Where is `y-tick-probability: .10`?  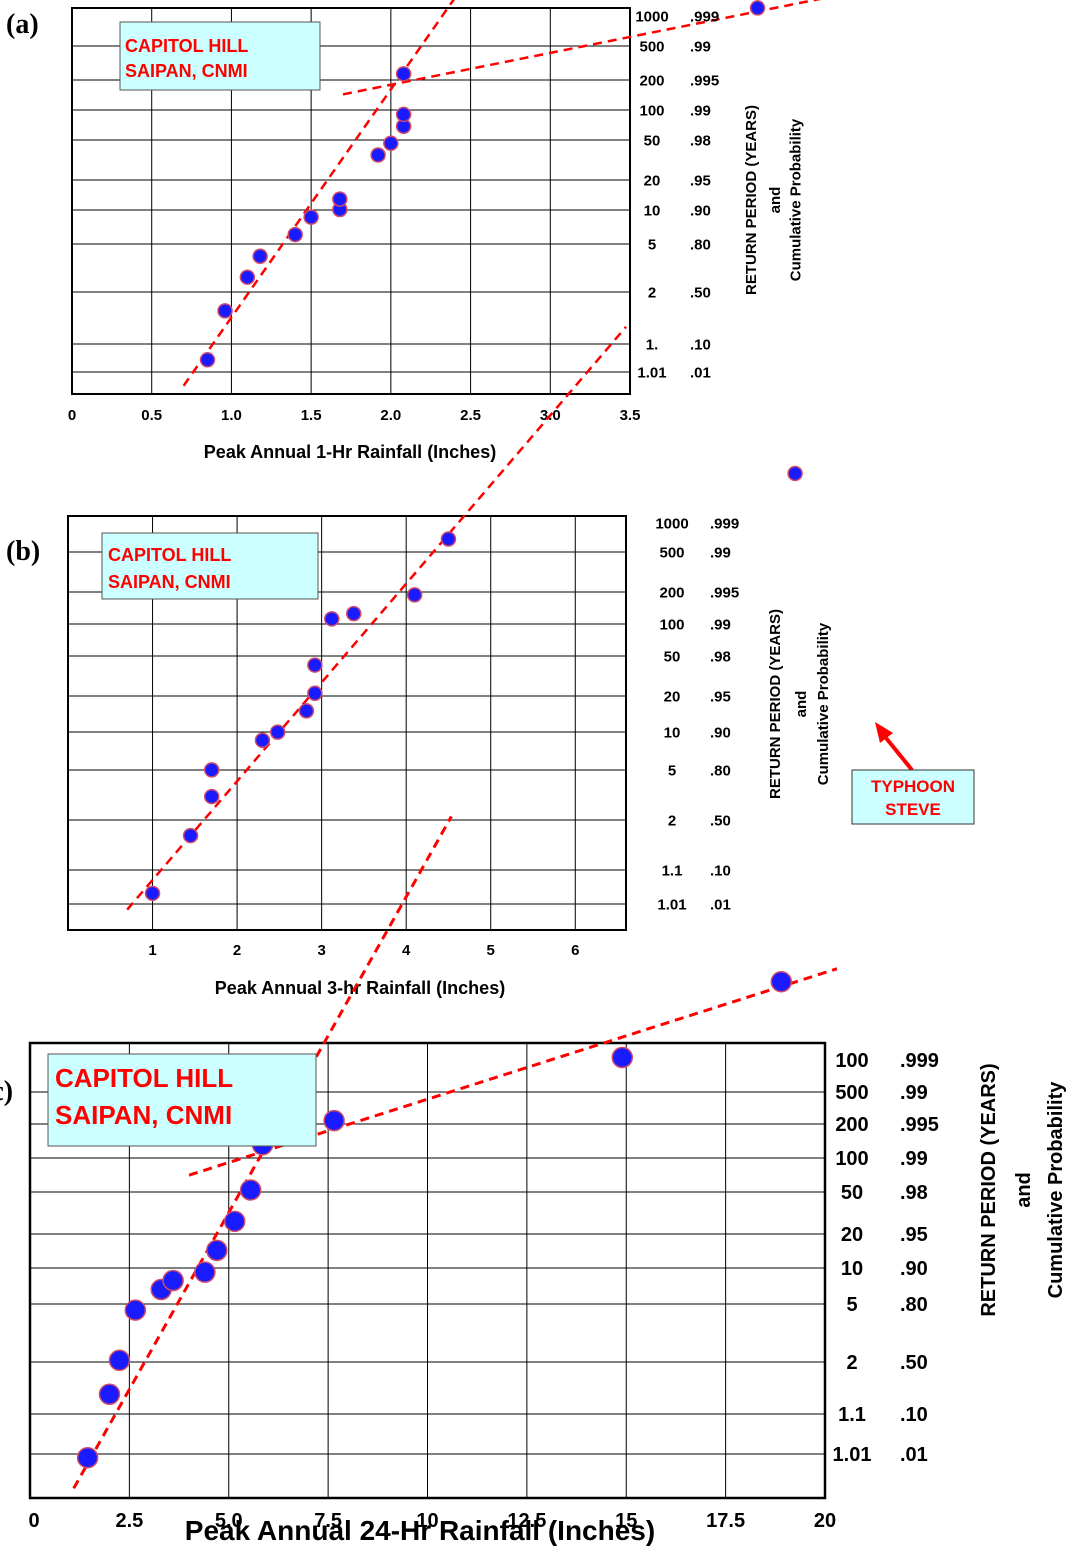
y-tick-probability: .10 is located at coordinates (720, 870).